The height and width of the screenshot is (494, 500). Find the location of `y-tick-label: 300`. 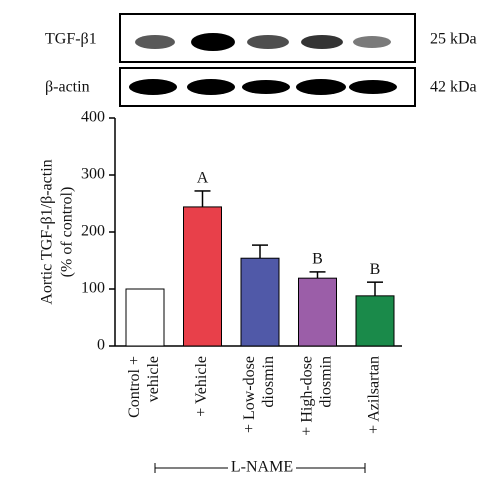

y-tick-label: 300 is located at coordinates (93, 174).